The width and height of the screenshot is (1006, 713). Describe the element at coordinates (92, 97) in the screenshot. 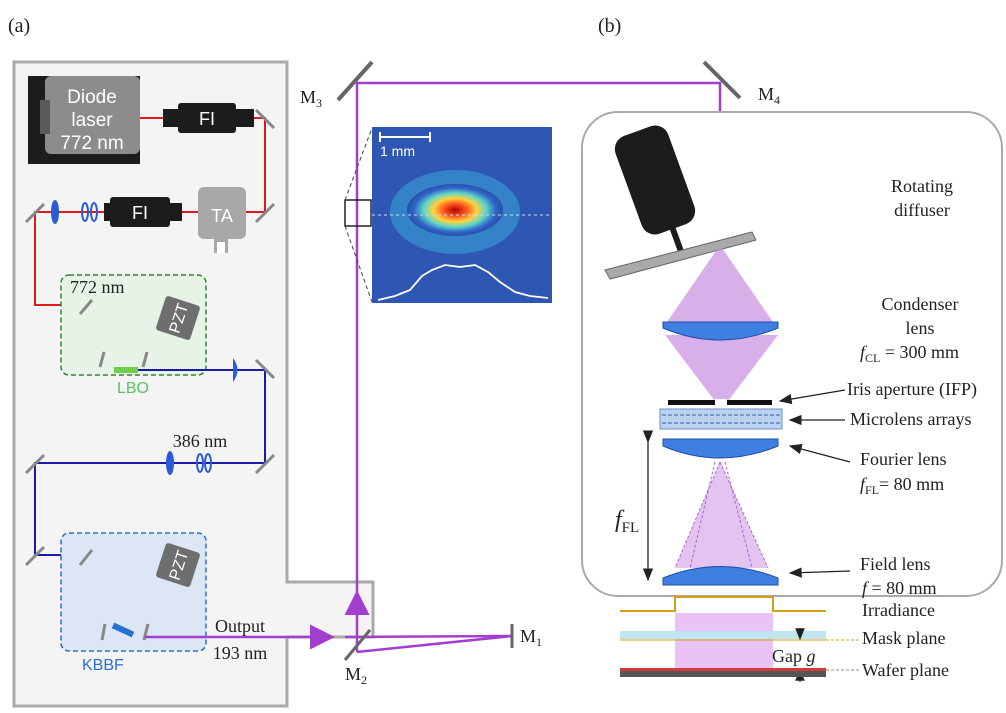

I see `laser-line1: Diode` at that location.